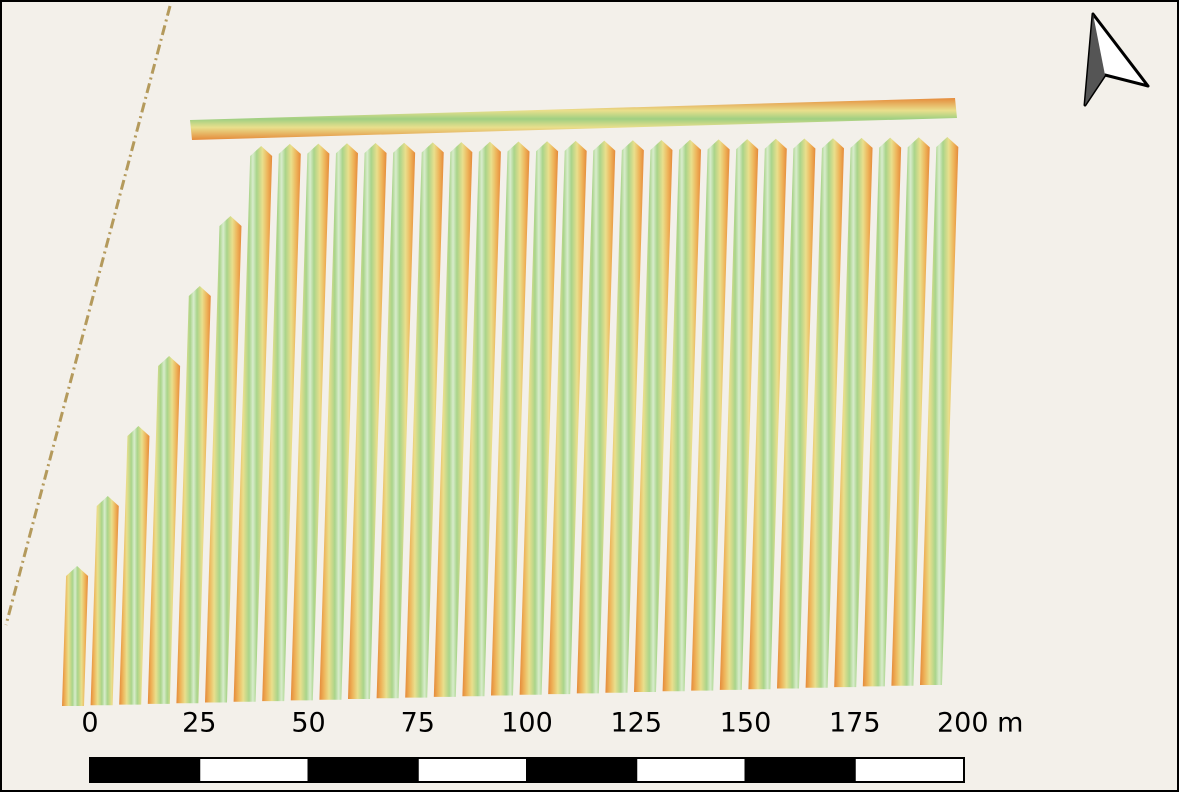  I want to click on scale-label: 150, so click(746, 723).